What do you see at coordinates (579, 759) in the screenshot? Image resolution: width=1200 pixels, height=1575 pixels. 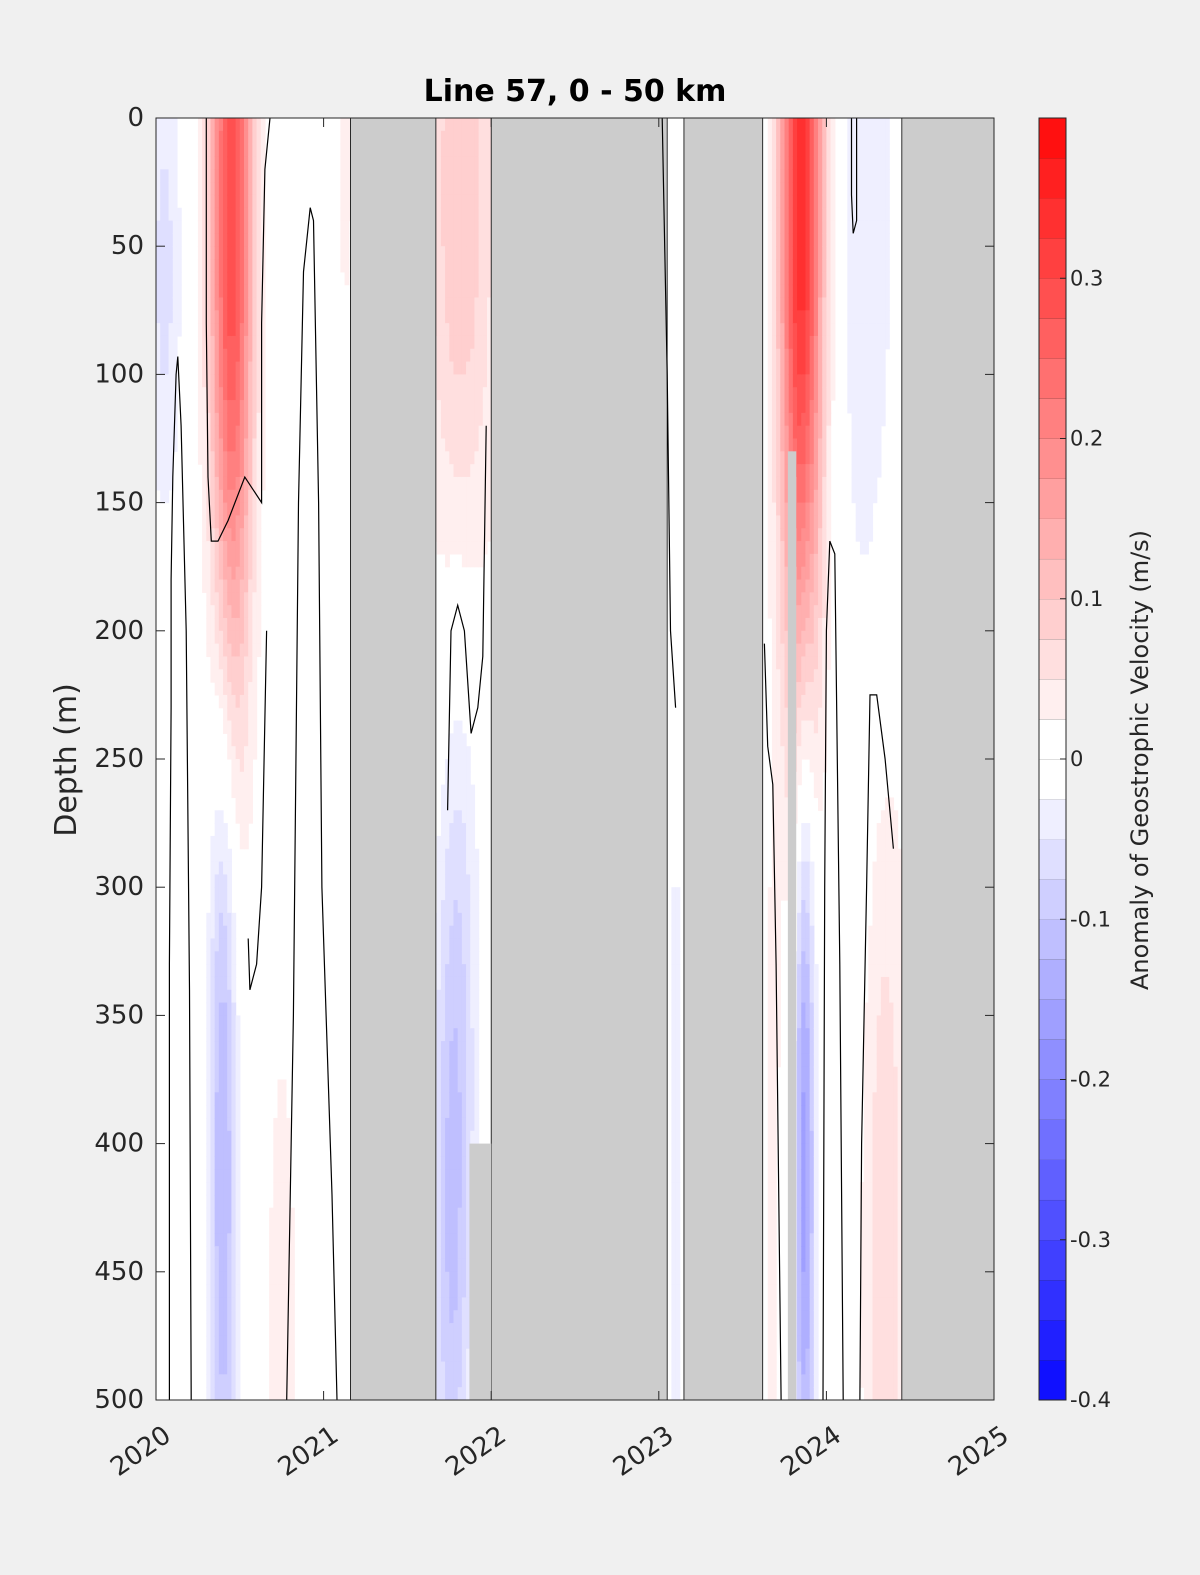 I see `no-data-period` at bounding box center [579, 759].